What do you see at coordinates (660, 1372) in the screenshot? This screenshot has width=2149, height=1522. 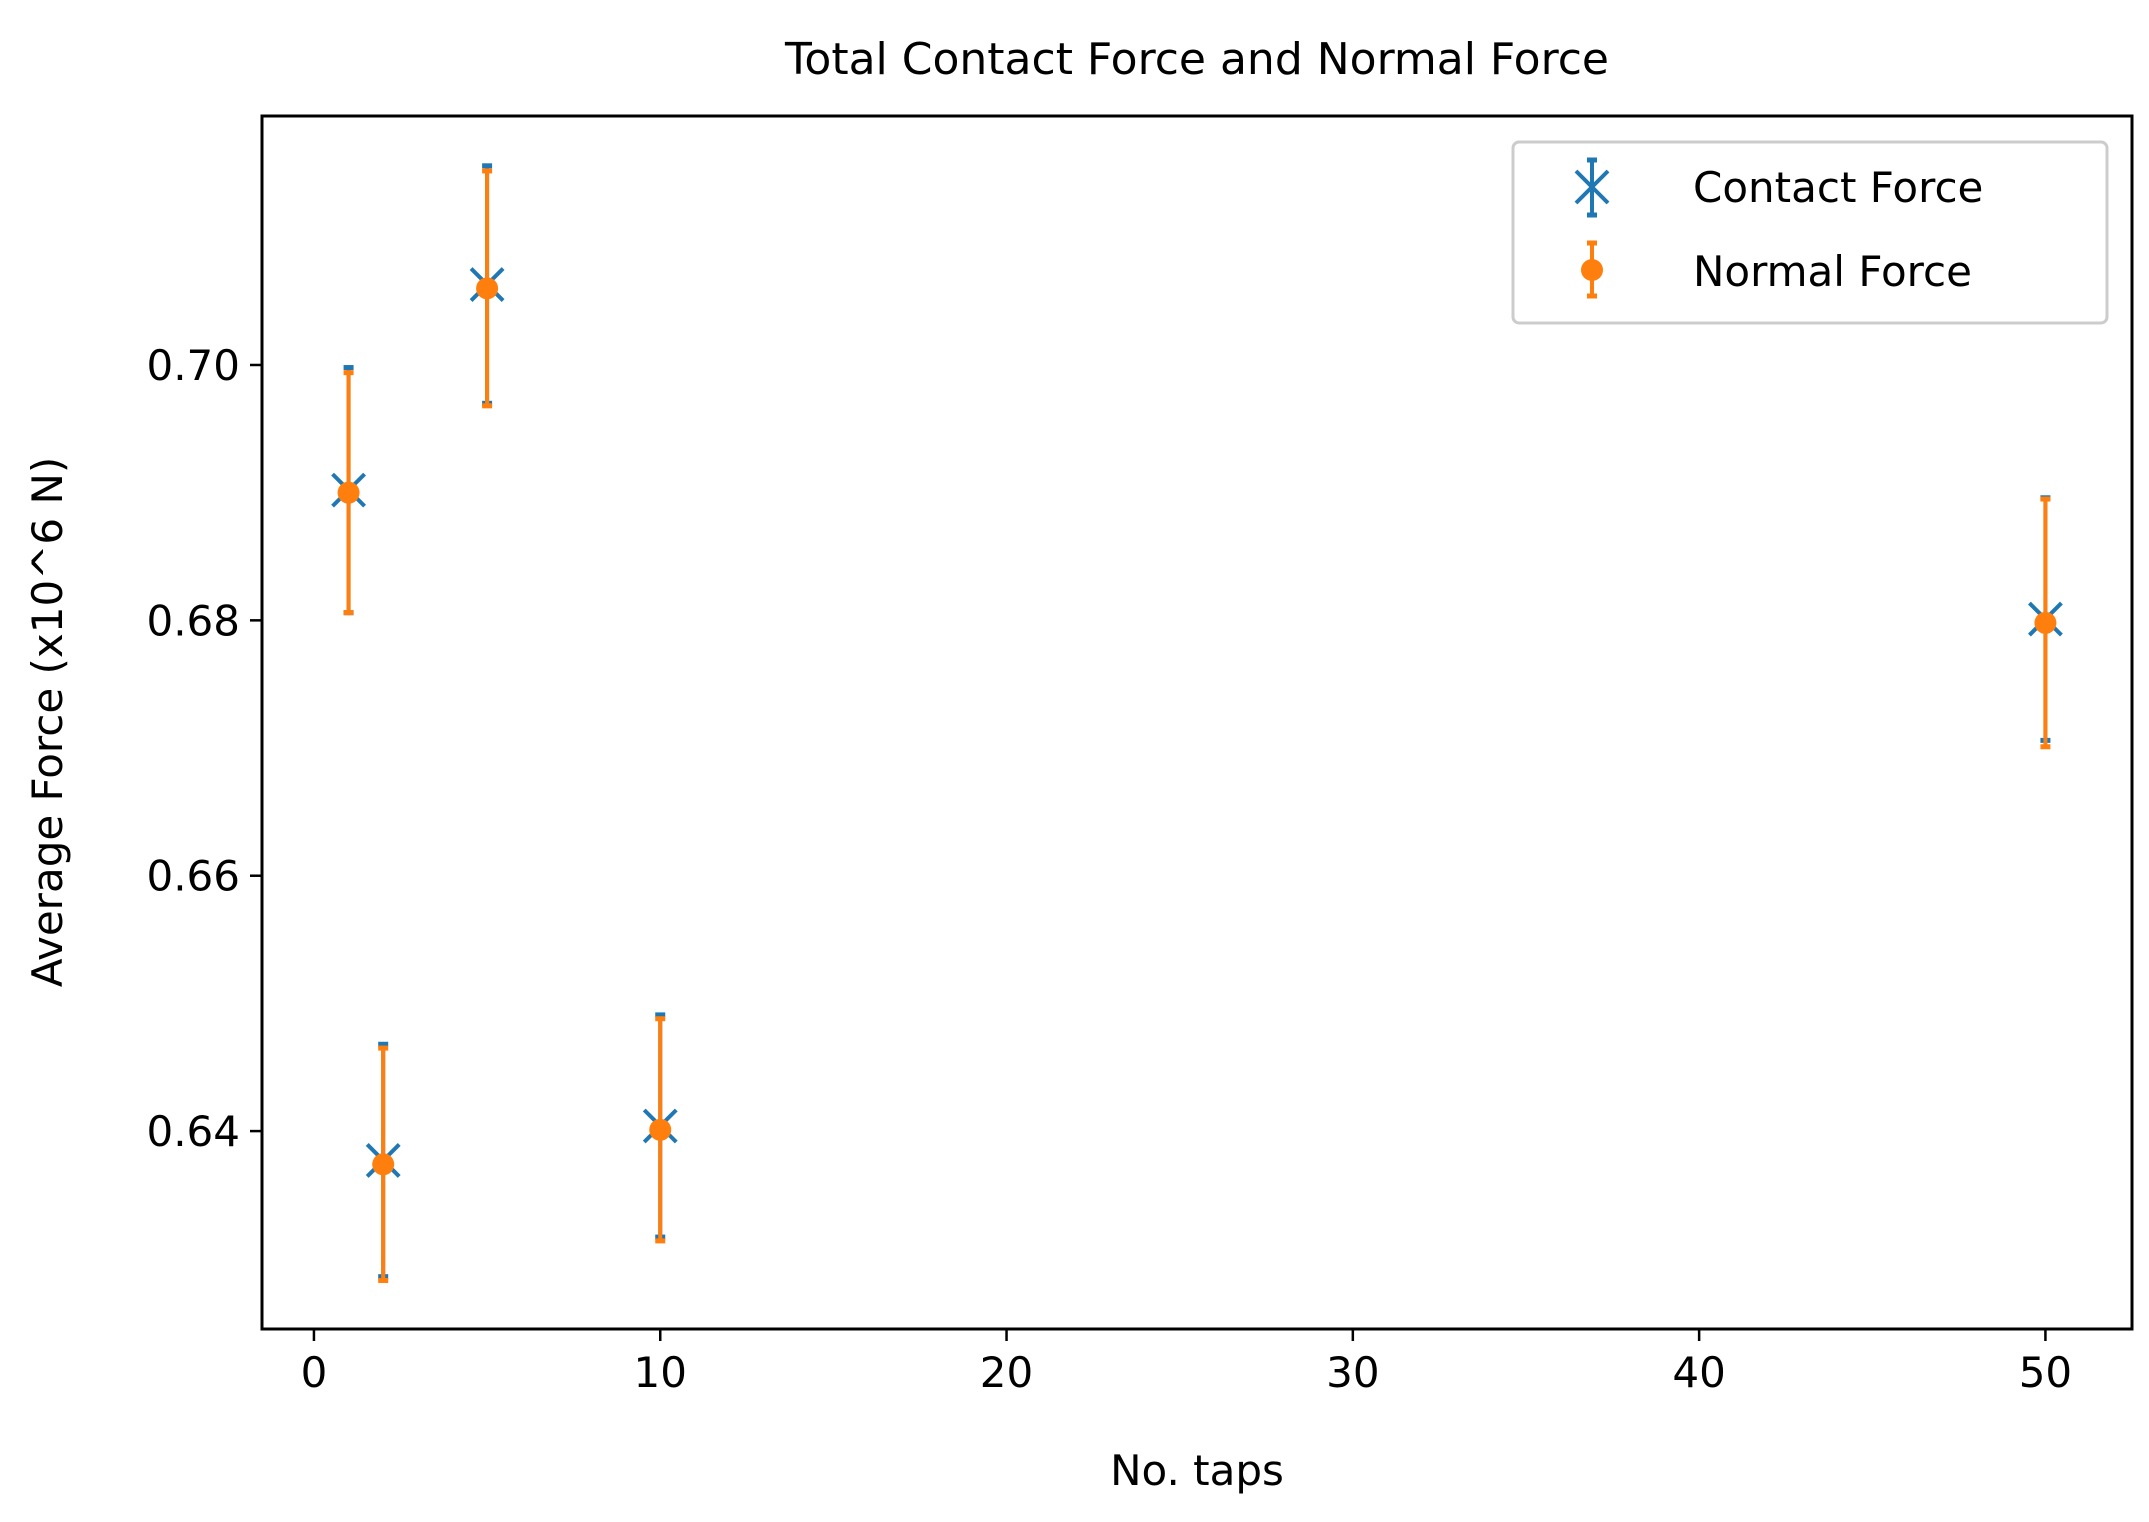 I see `x-tick-label: 10` at bounding box center [660, 1372].